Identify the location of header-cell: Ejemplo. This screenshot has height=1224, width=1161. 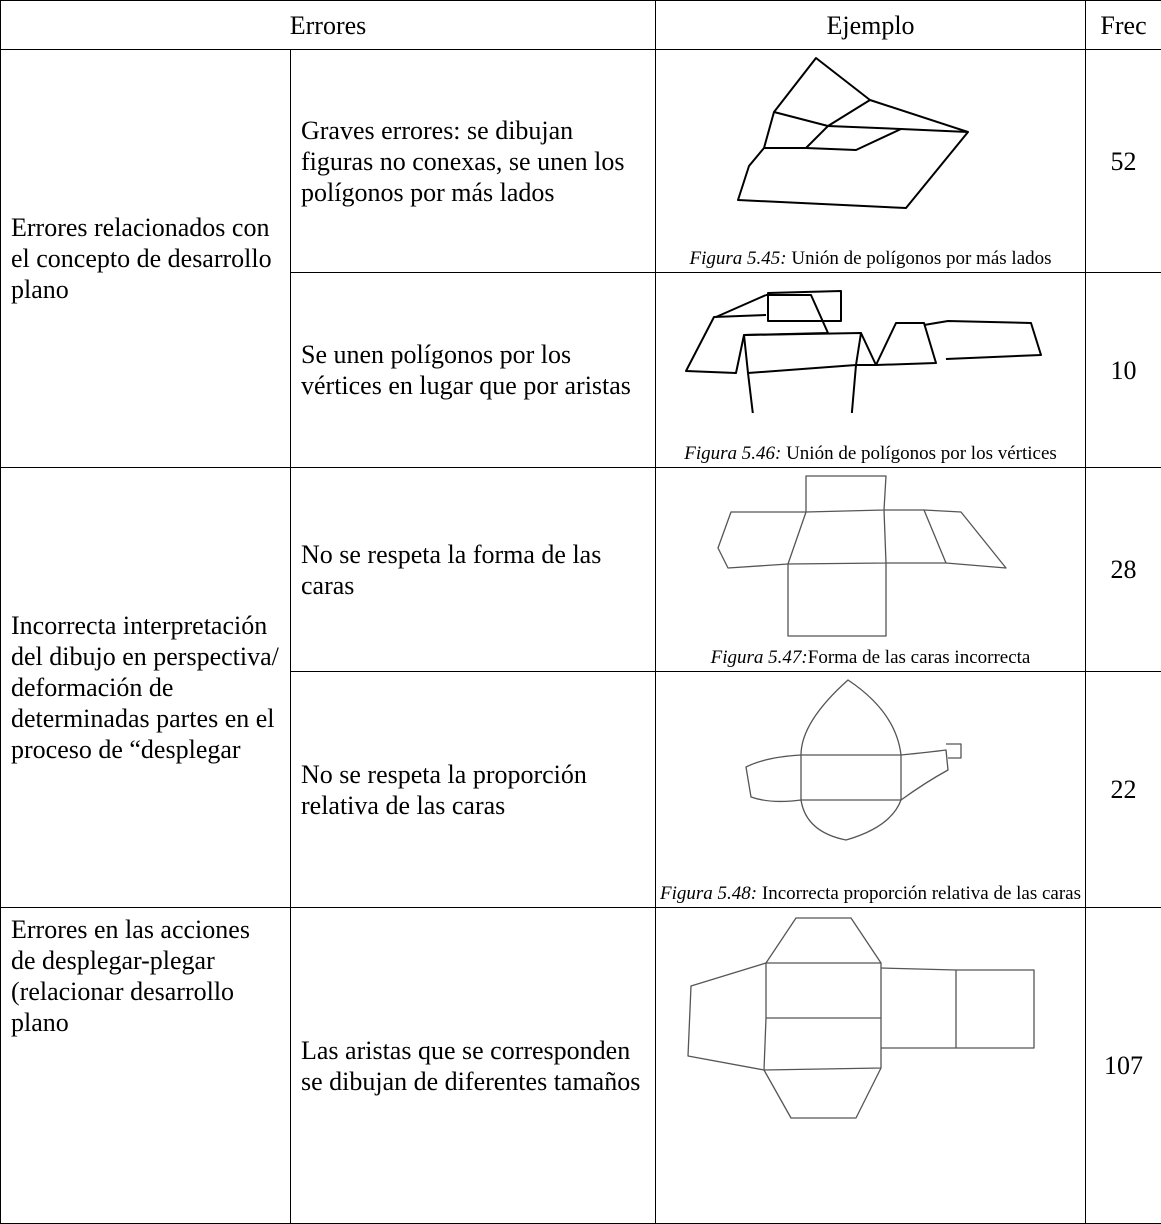
(871, 25).